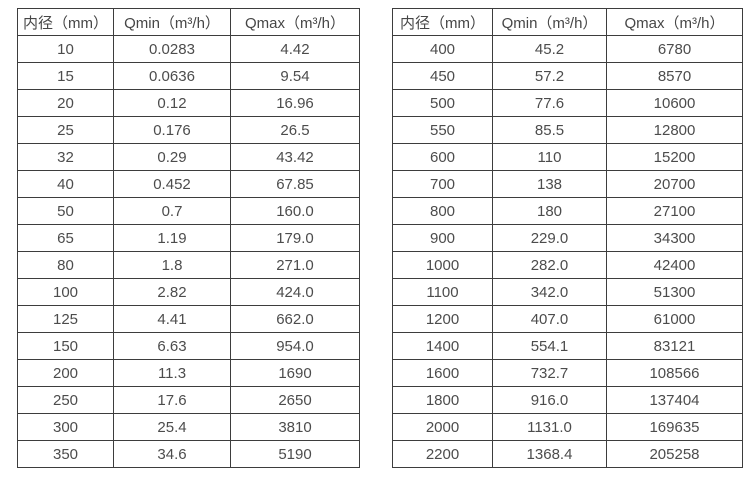 Image resolution: width=750 pixels, height=483 pixels. Describe the element at coordinates (674, 49) in the screenshot. I see `table-cell: 6780` at that location.